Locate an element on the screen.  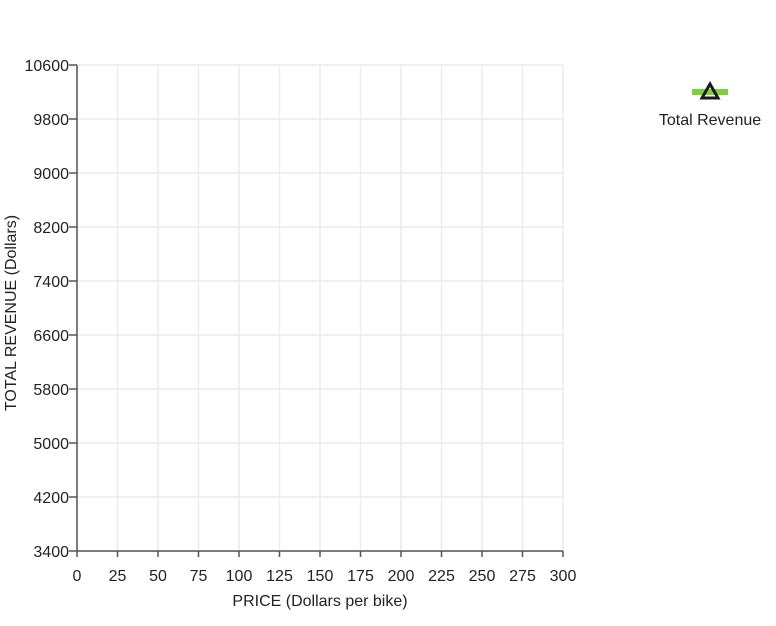
y-tick-label: 6600 is located at coordinates (51, 336).